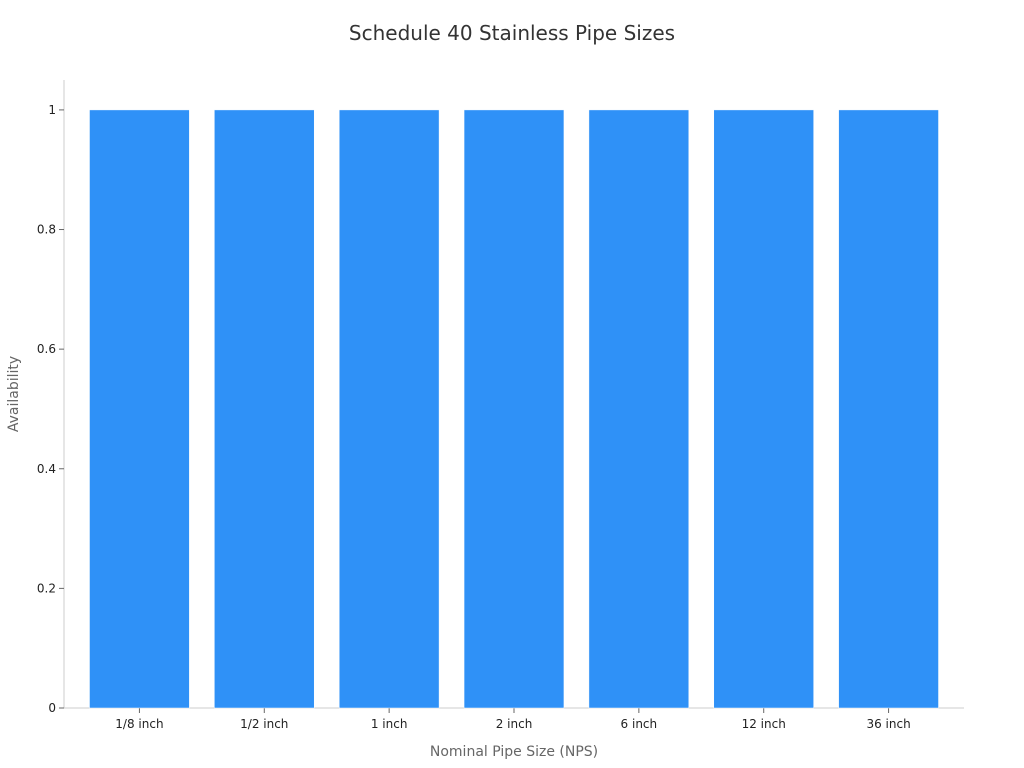 This screenshot has height=768, width=1024. I want to click on y-axis-label: Availability, so click(14, 394).